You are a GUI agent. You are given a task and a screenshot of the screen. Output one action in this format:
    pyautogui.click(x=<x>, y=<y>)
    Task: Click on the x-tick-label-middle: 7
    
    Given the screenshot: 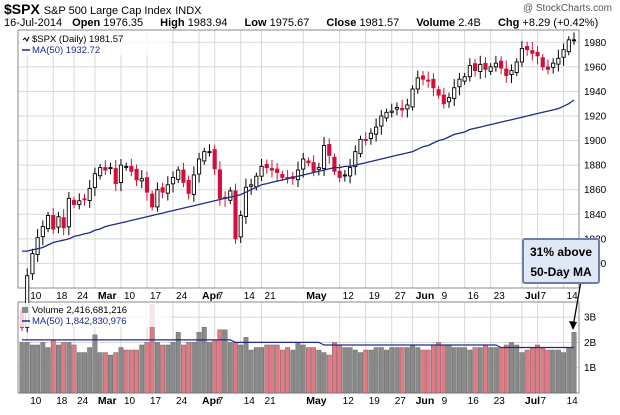 What is the action you would take?
    pyautogui.click(x=544, y=296)
    